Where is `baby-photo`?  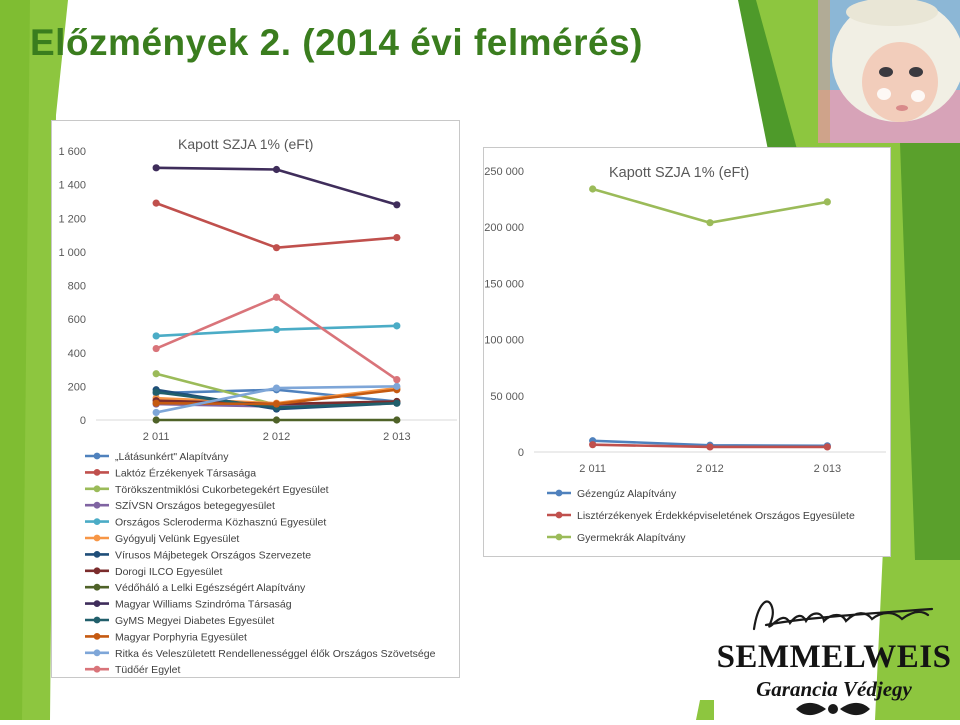
baby-photo is located at coordinates (889, 71).